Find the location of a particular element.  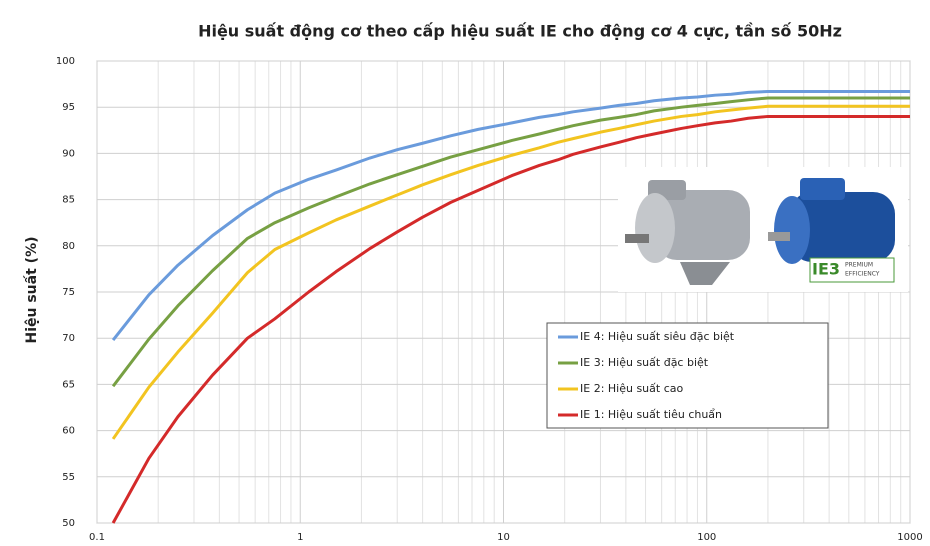

y-tick-label: 50 is located at coordinates (68, 523).